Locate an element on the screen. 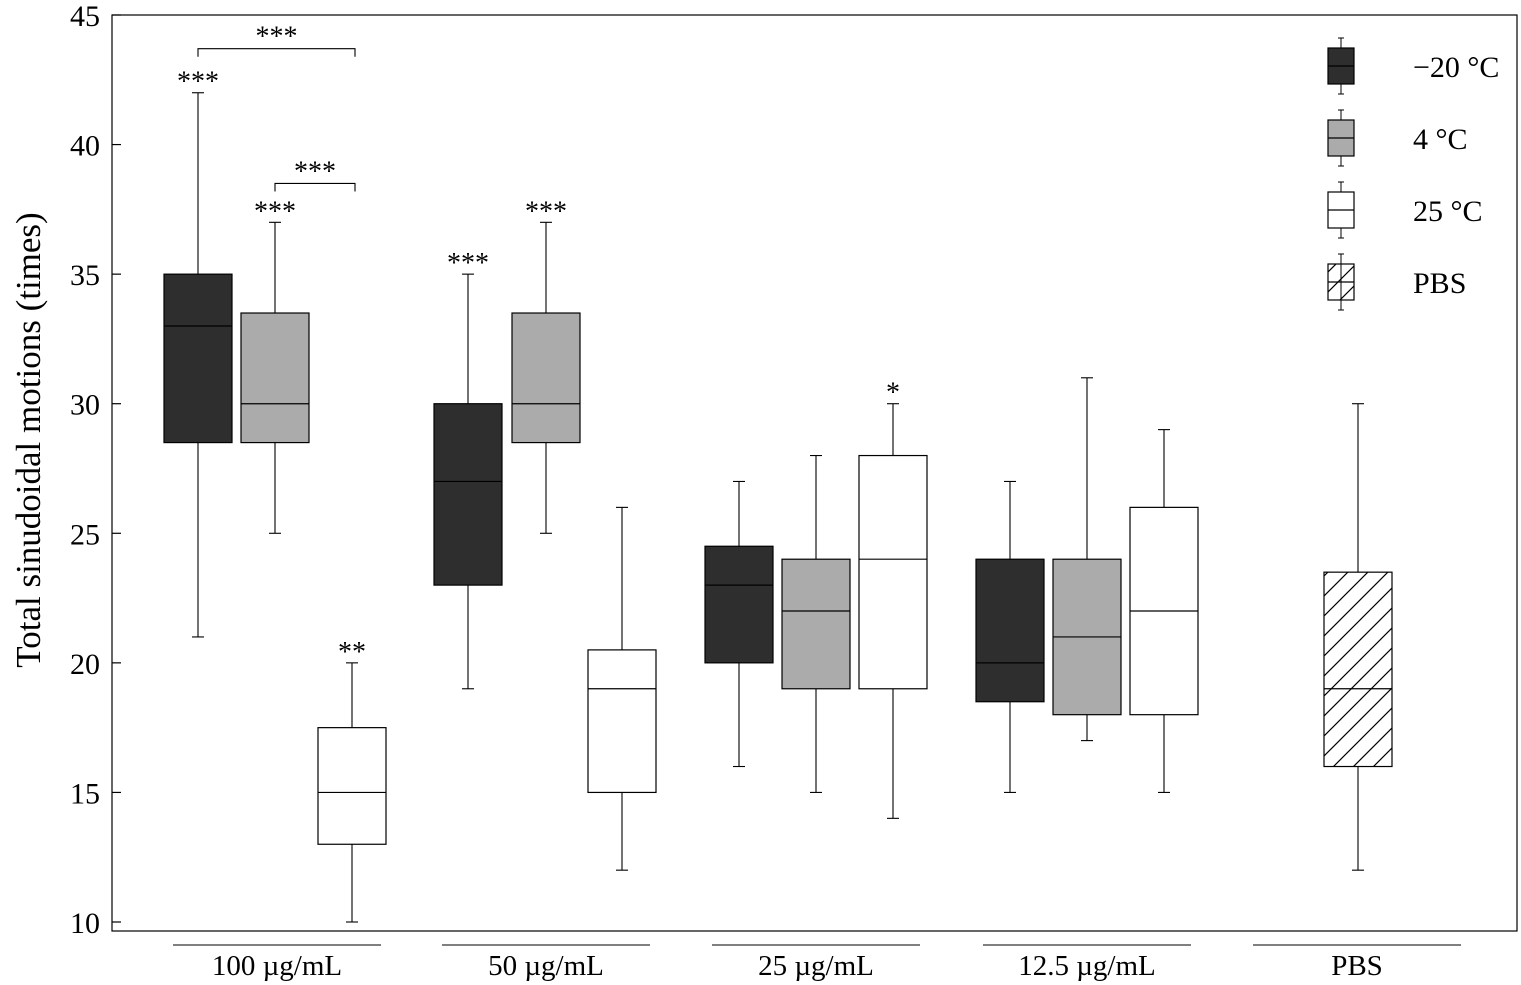 The height and width of the screenshot is (985, 1521). x-group: 50 µg/mL is located at coordinates (546, 963).